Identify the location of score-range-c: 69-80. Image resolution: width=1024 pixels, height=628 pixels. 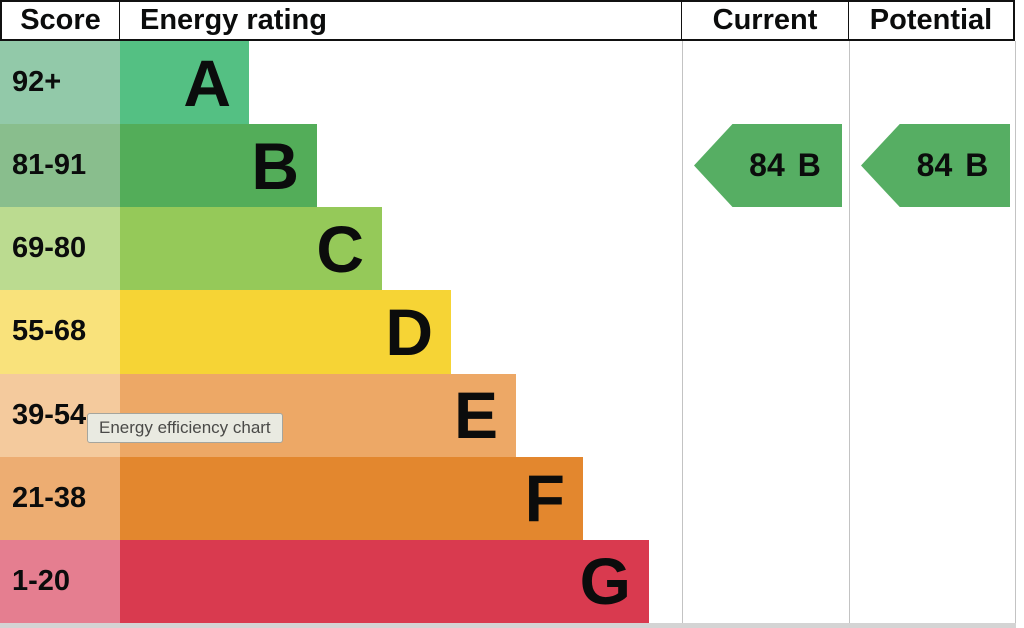
(60, 249).